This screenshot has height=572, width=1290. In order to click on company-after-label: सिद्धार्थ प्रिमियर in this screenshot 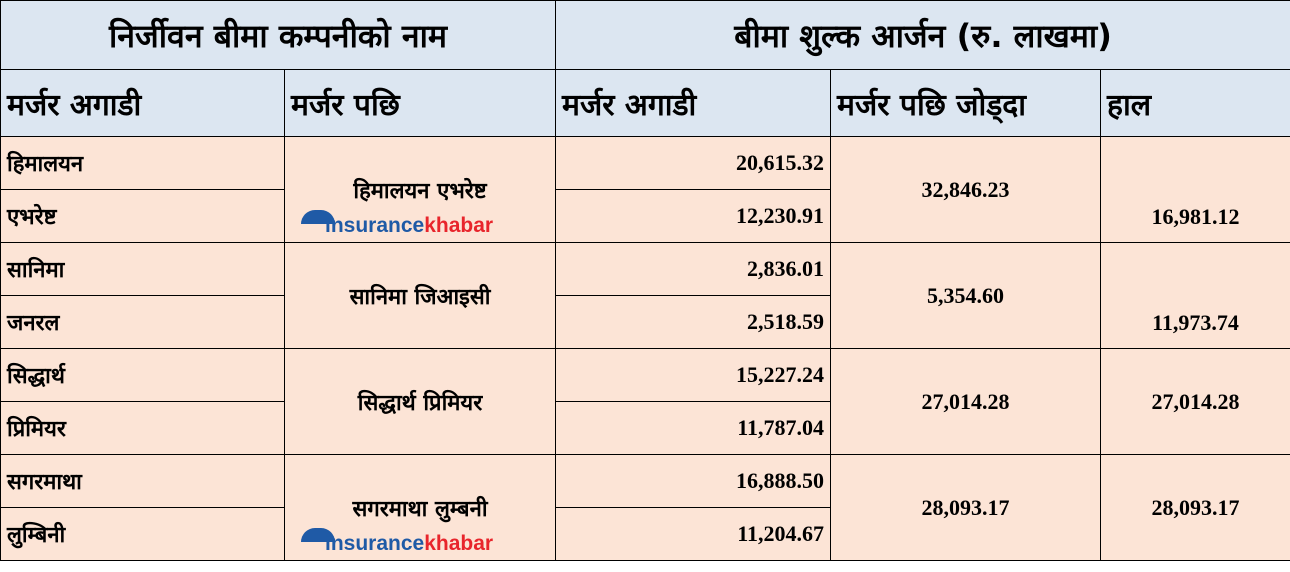, I will do `click(420, 403)`.